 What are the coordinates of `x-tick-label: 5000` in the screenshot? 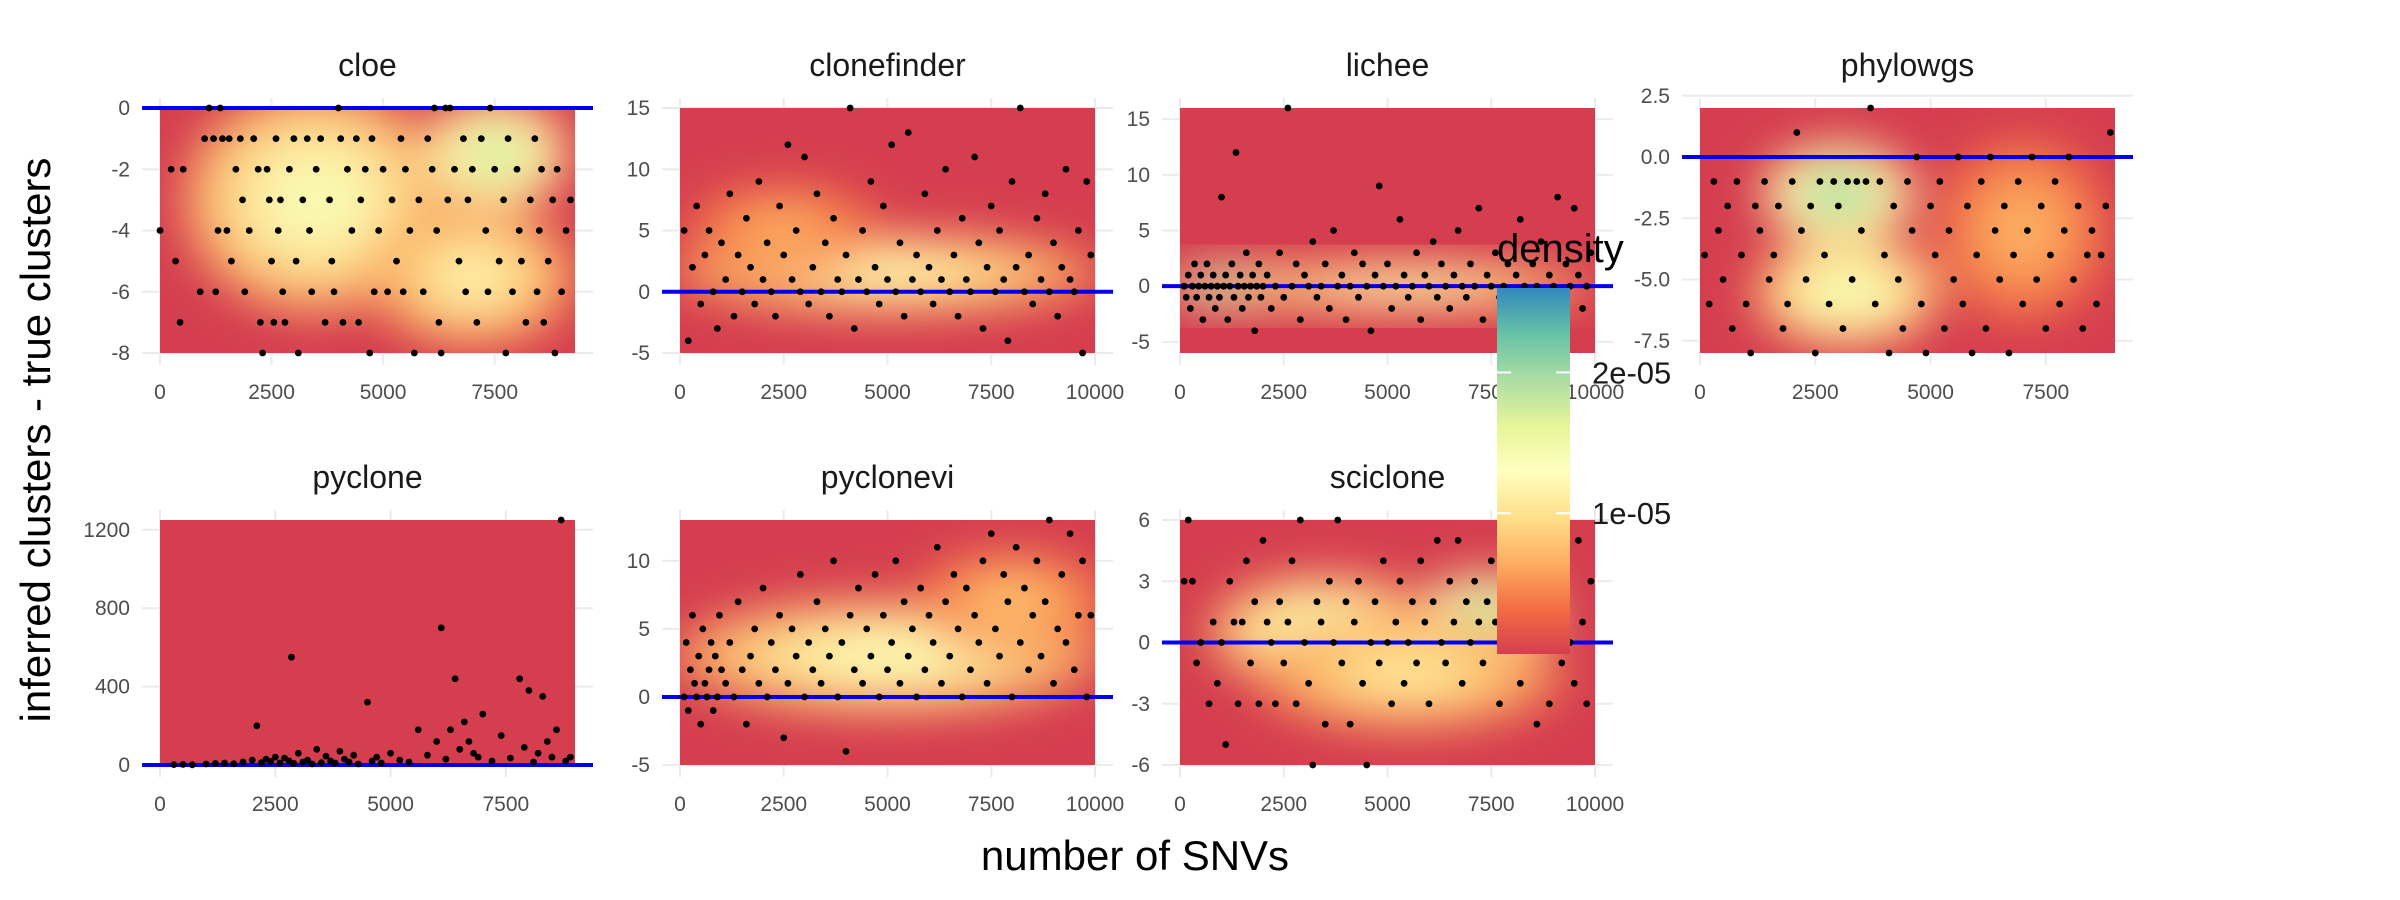 It's located at (887, 804).